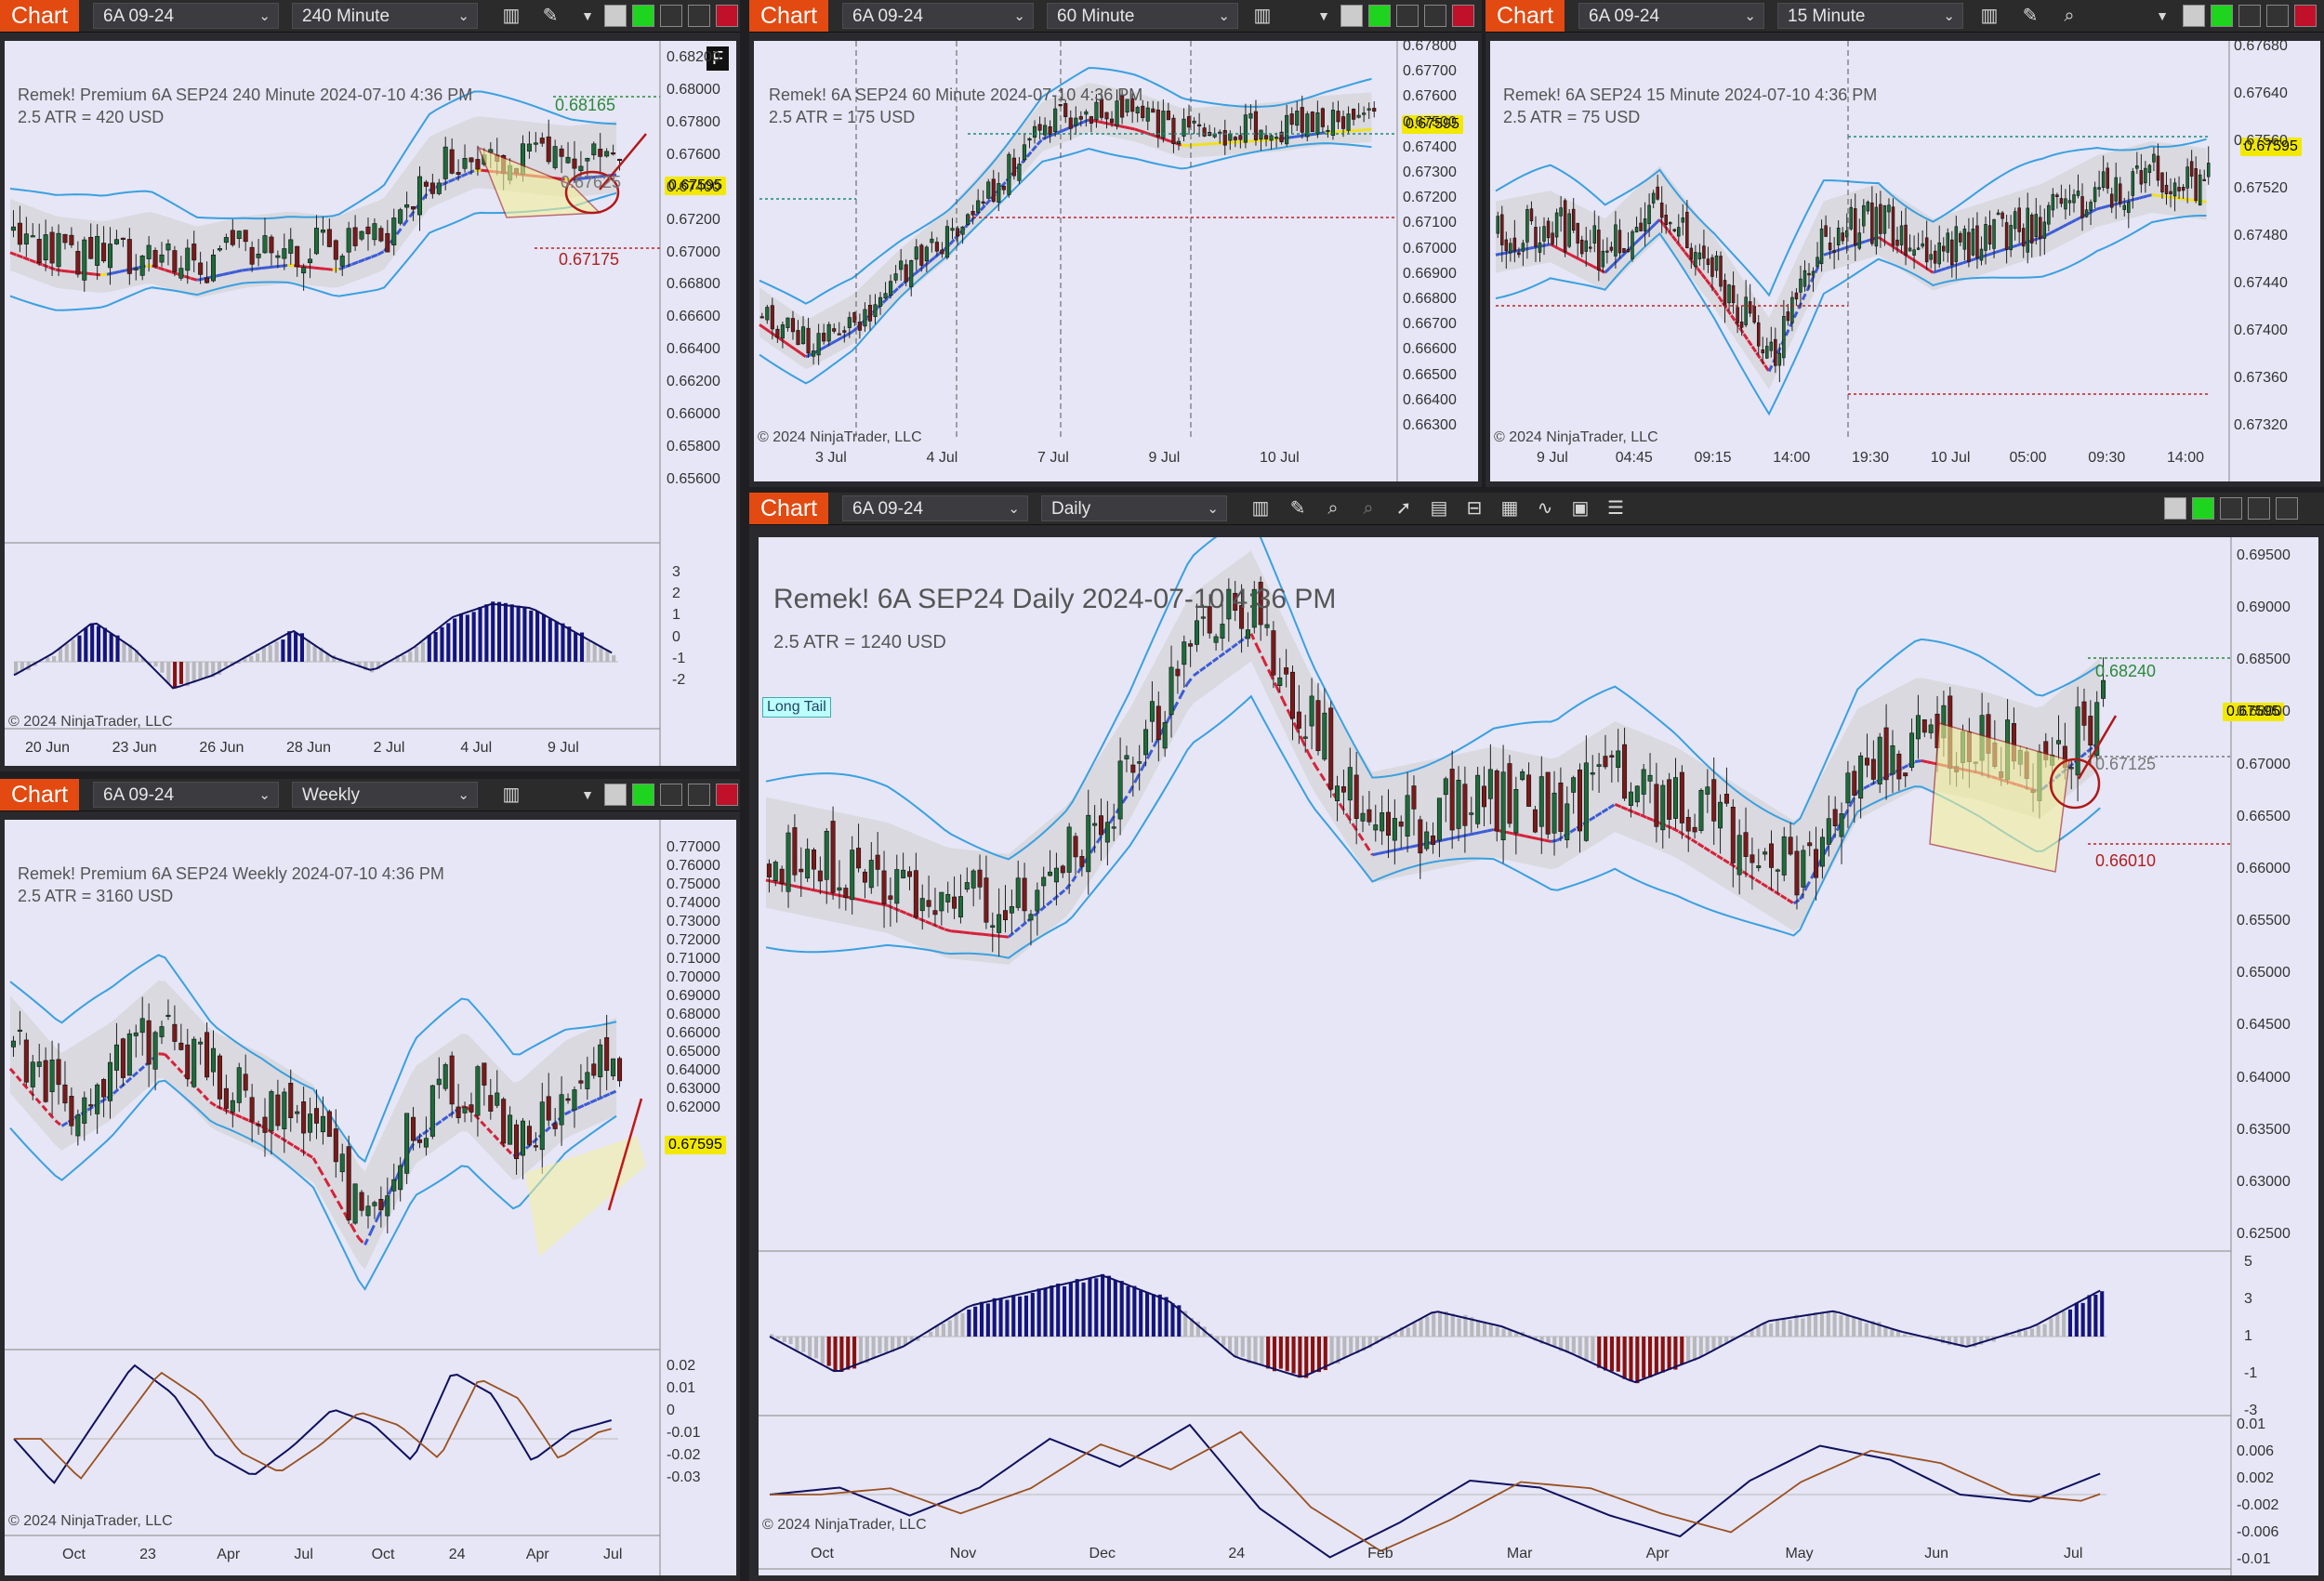 Image resolution: width=2324 pixels, height=1581 pixels. What do you see at coordinates (1368, 508) in the screenshot?
I see `zoom-out-icon: ⌕` at bounding box center [1368, 508].